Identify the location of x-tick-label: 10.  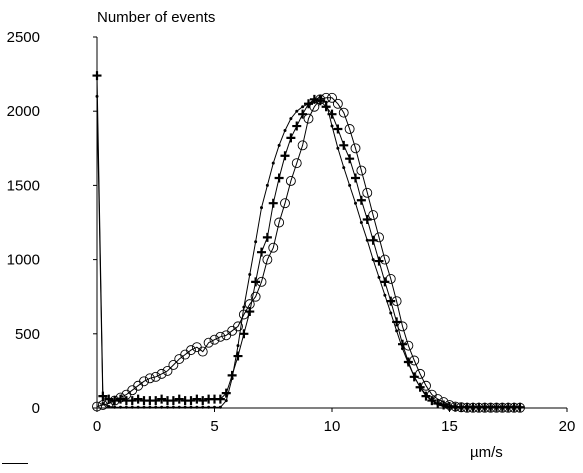
(332, 426).